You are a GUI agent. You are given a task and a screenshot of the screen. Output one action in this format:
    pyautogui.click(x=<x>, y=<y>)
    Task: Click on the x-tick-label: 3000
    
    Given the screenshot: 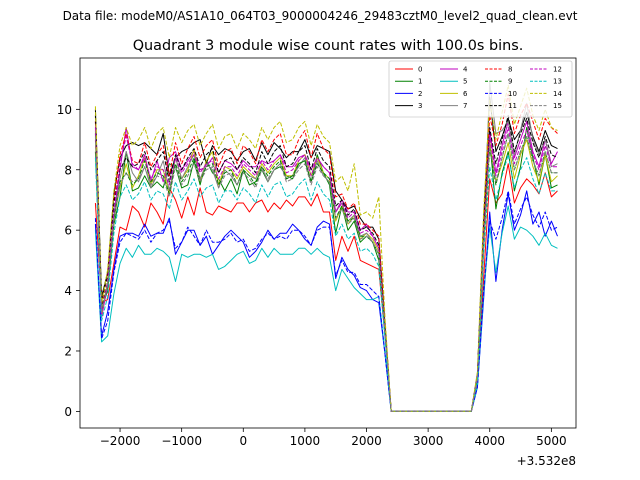 What is the action you would take?
    pyautogui.click(x=428, y=441)
    